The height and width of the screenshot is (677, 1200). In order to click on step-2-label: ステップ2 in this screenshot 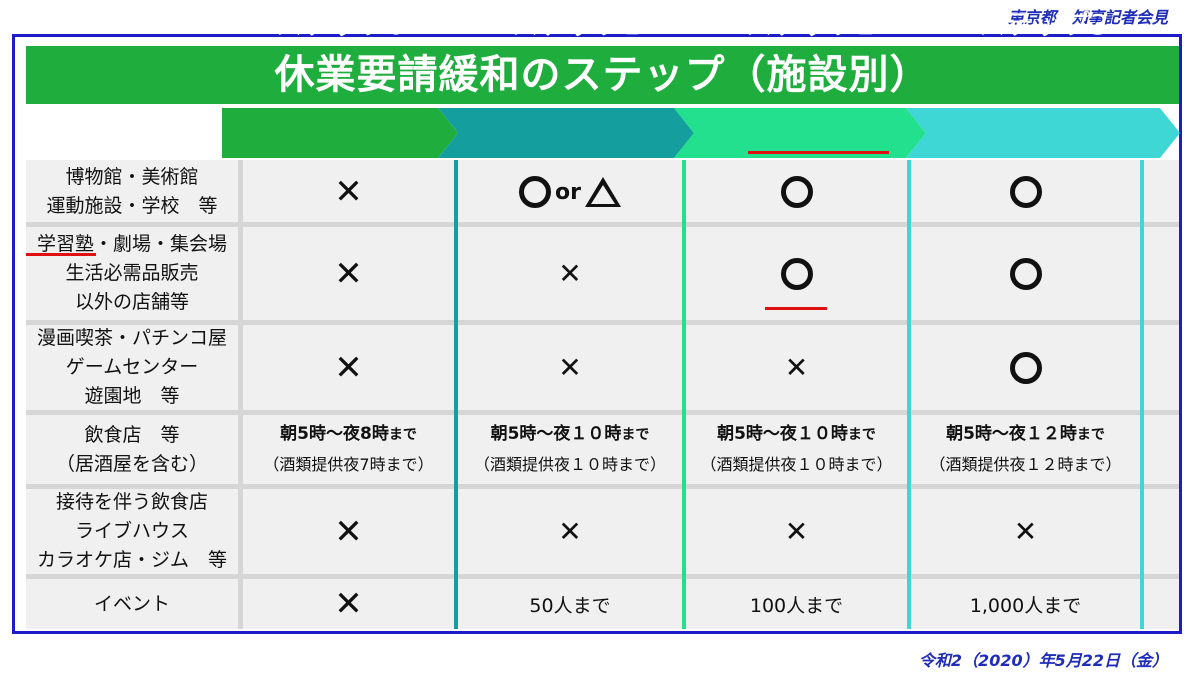, I will do `click(810, 24)`.